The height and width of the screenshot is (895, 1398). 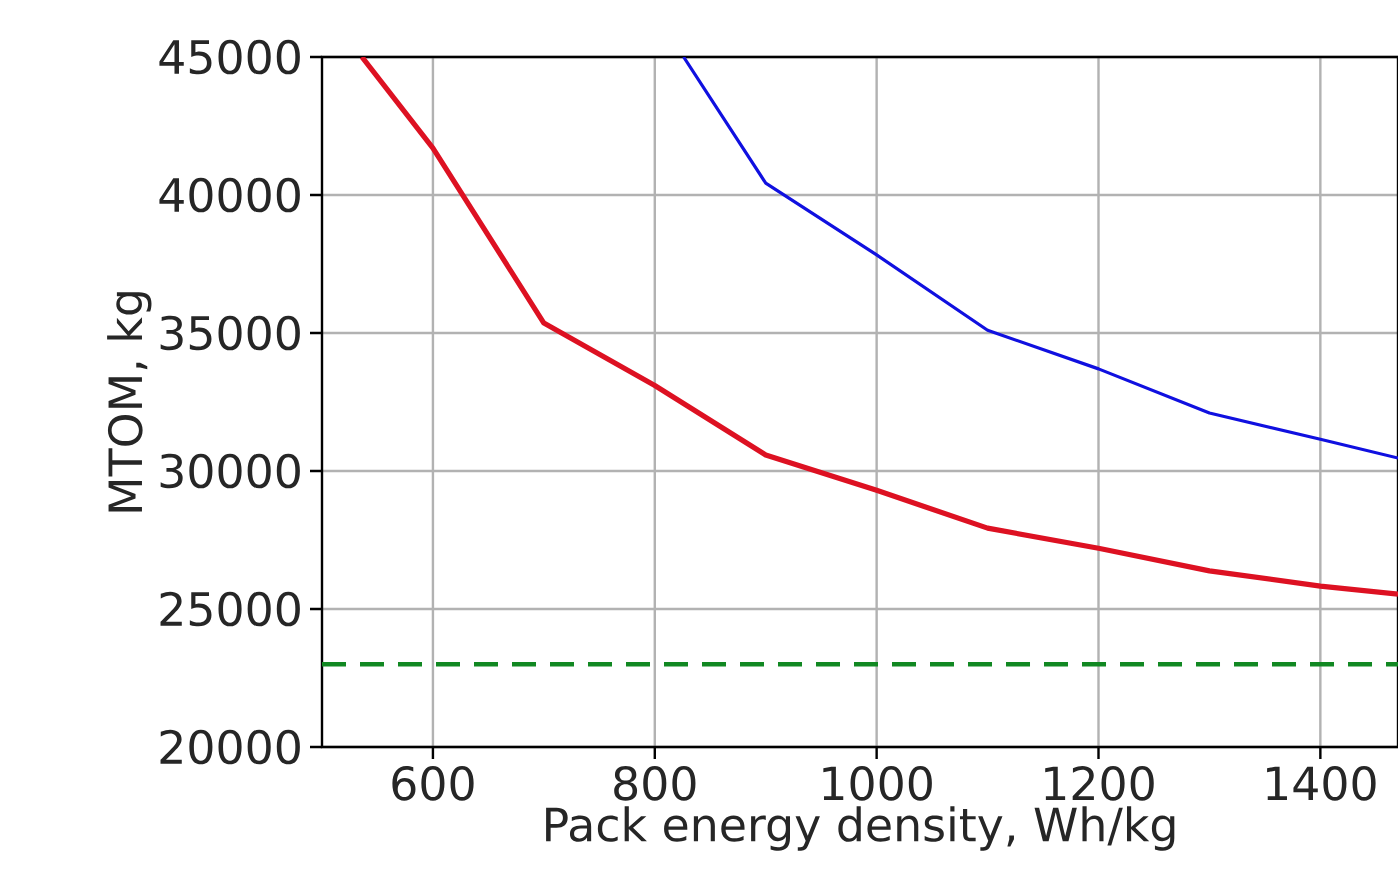 I want to click on y-tick-label: 25000, so click(x=230, y=609).